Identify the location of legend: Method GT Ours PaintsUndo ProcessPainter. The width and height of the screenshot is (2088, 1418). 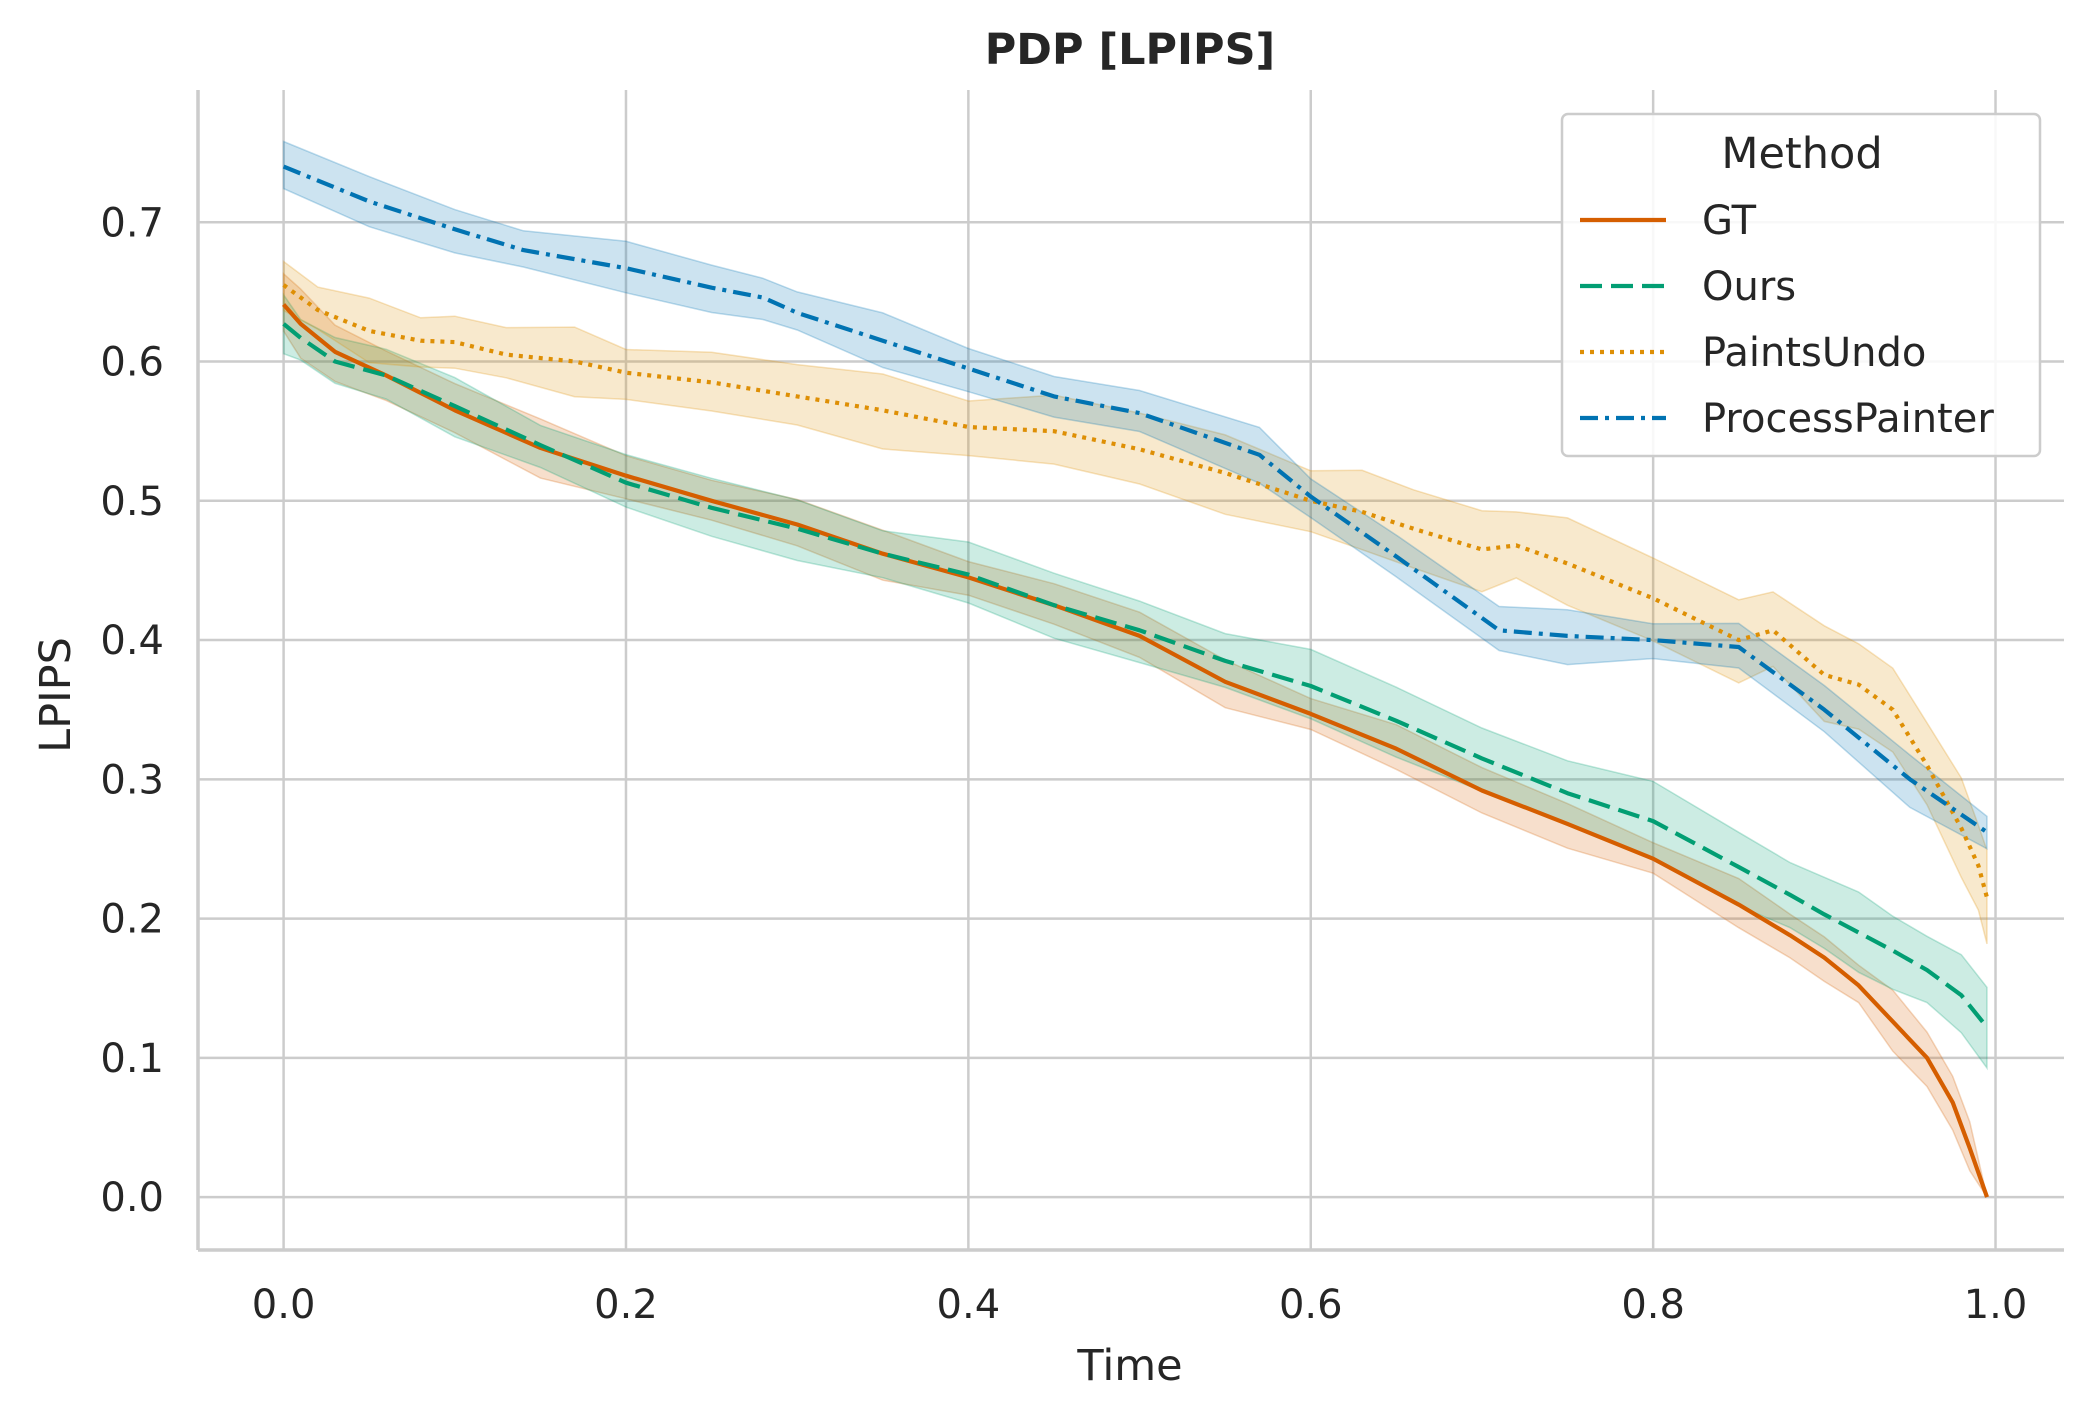
(1801, 285).